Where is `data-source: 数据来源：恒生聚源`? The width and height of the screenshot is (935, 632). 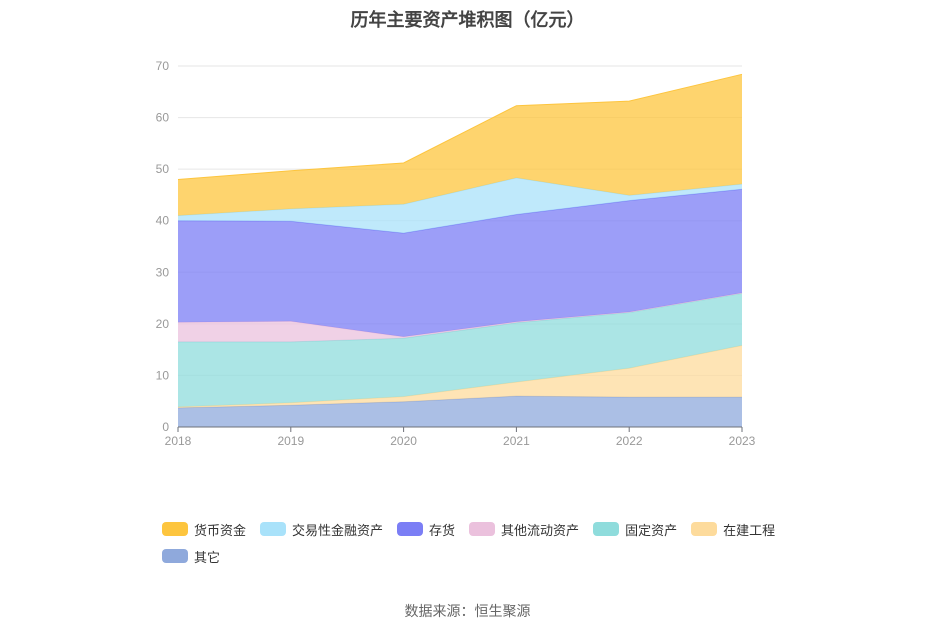 data-source: 数据来源：恒生聚源 is located at coordinates (467, 611).